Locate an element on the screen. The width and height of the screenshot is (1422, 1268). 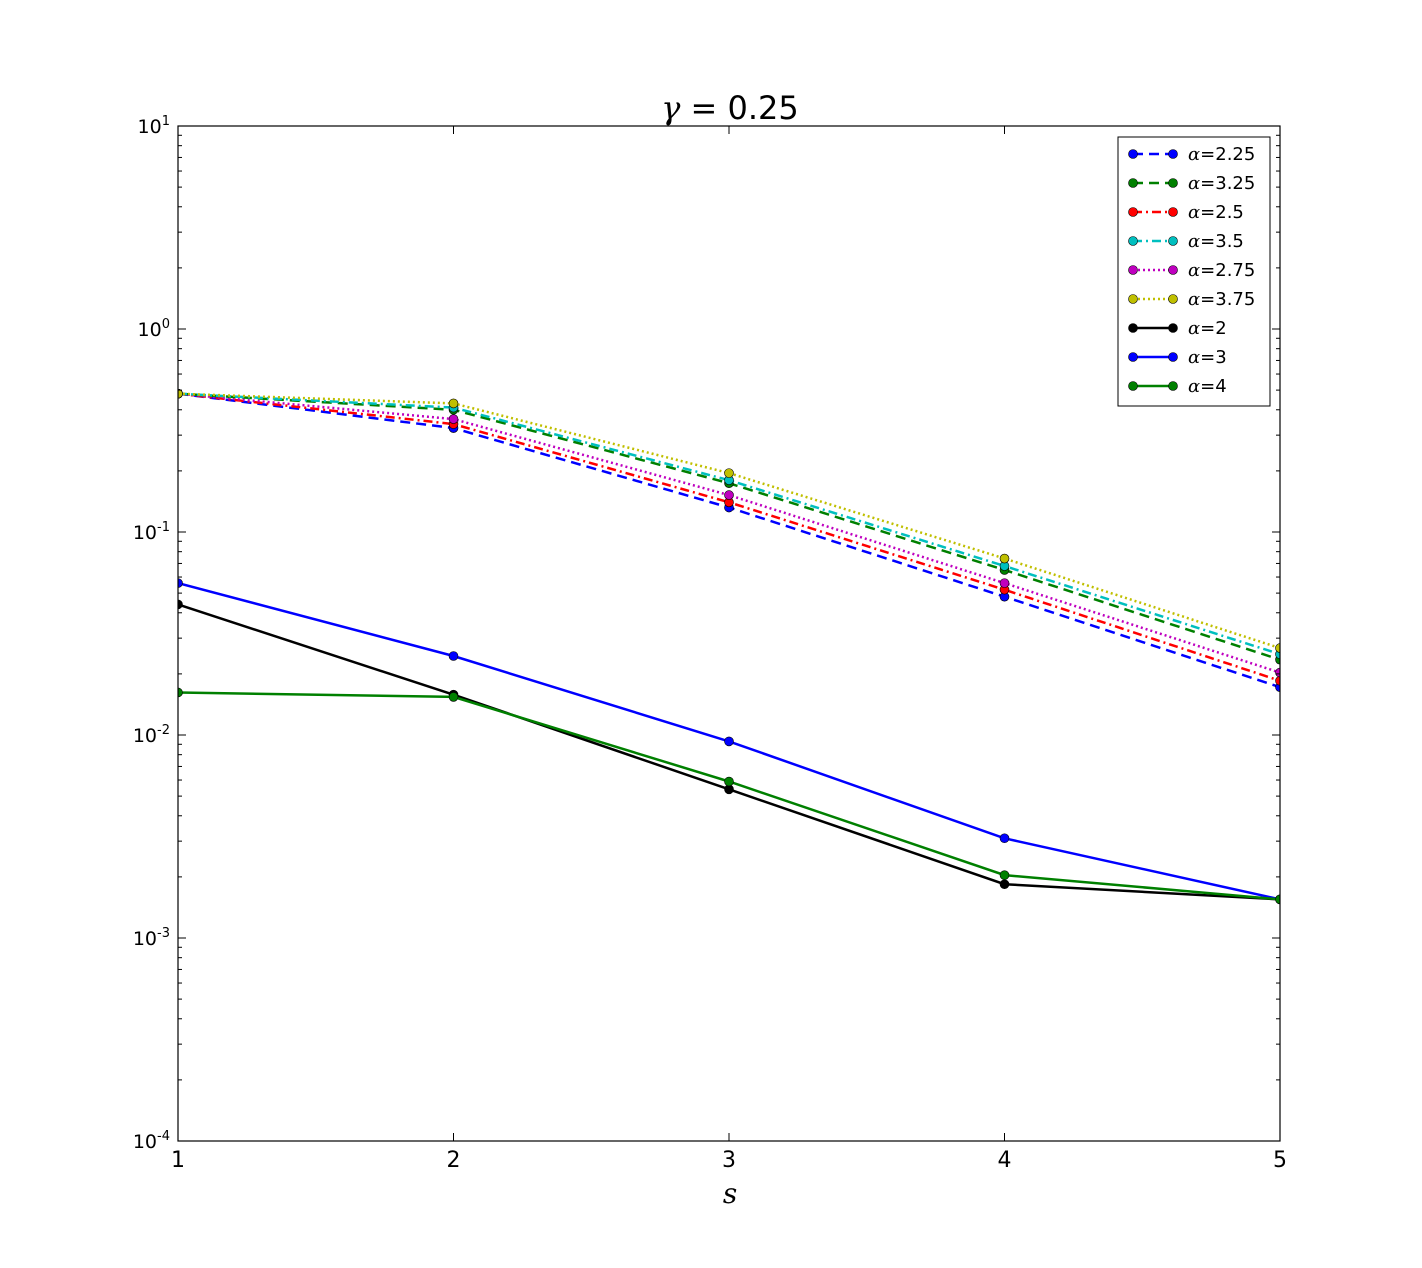
x-tick-label-3: 4 is located at coordinates (1005, 1160).